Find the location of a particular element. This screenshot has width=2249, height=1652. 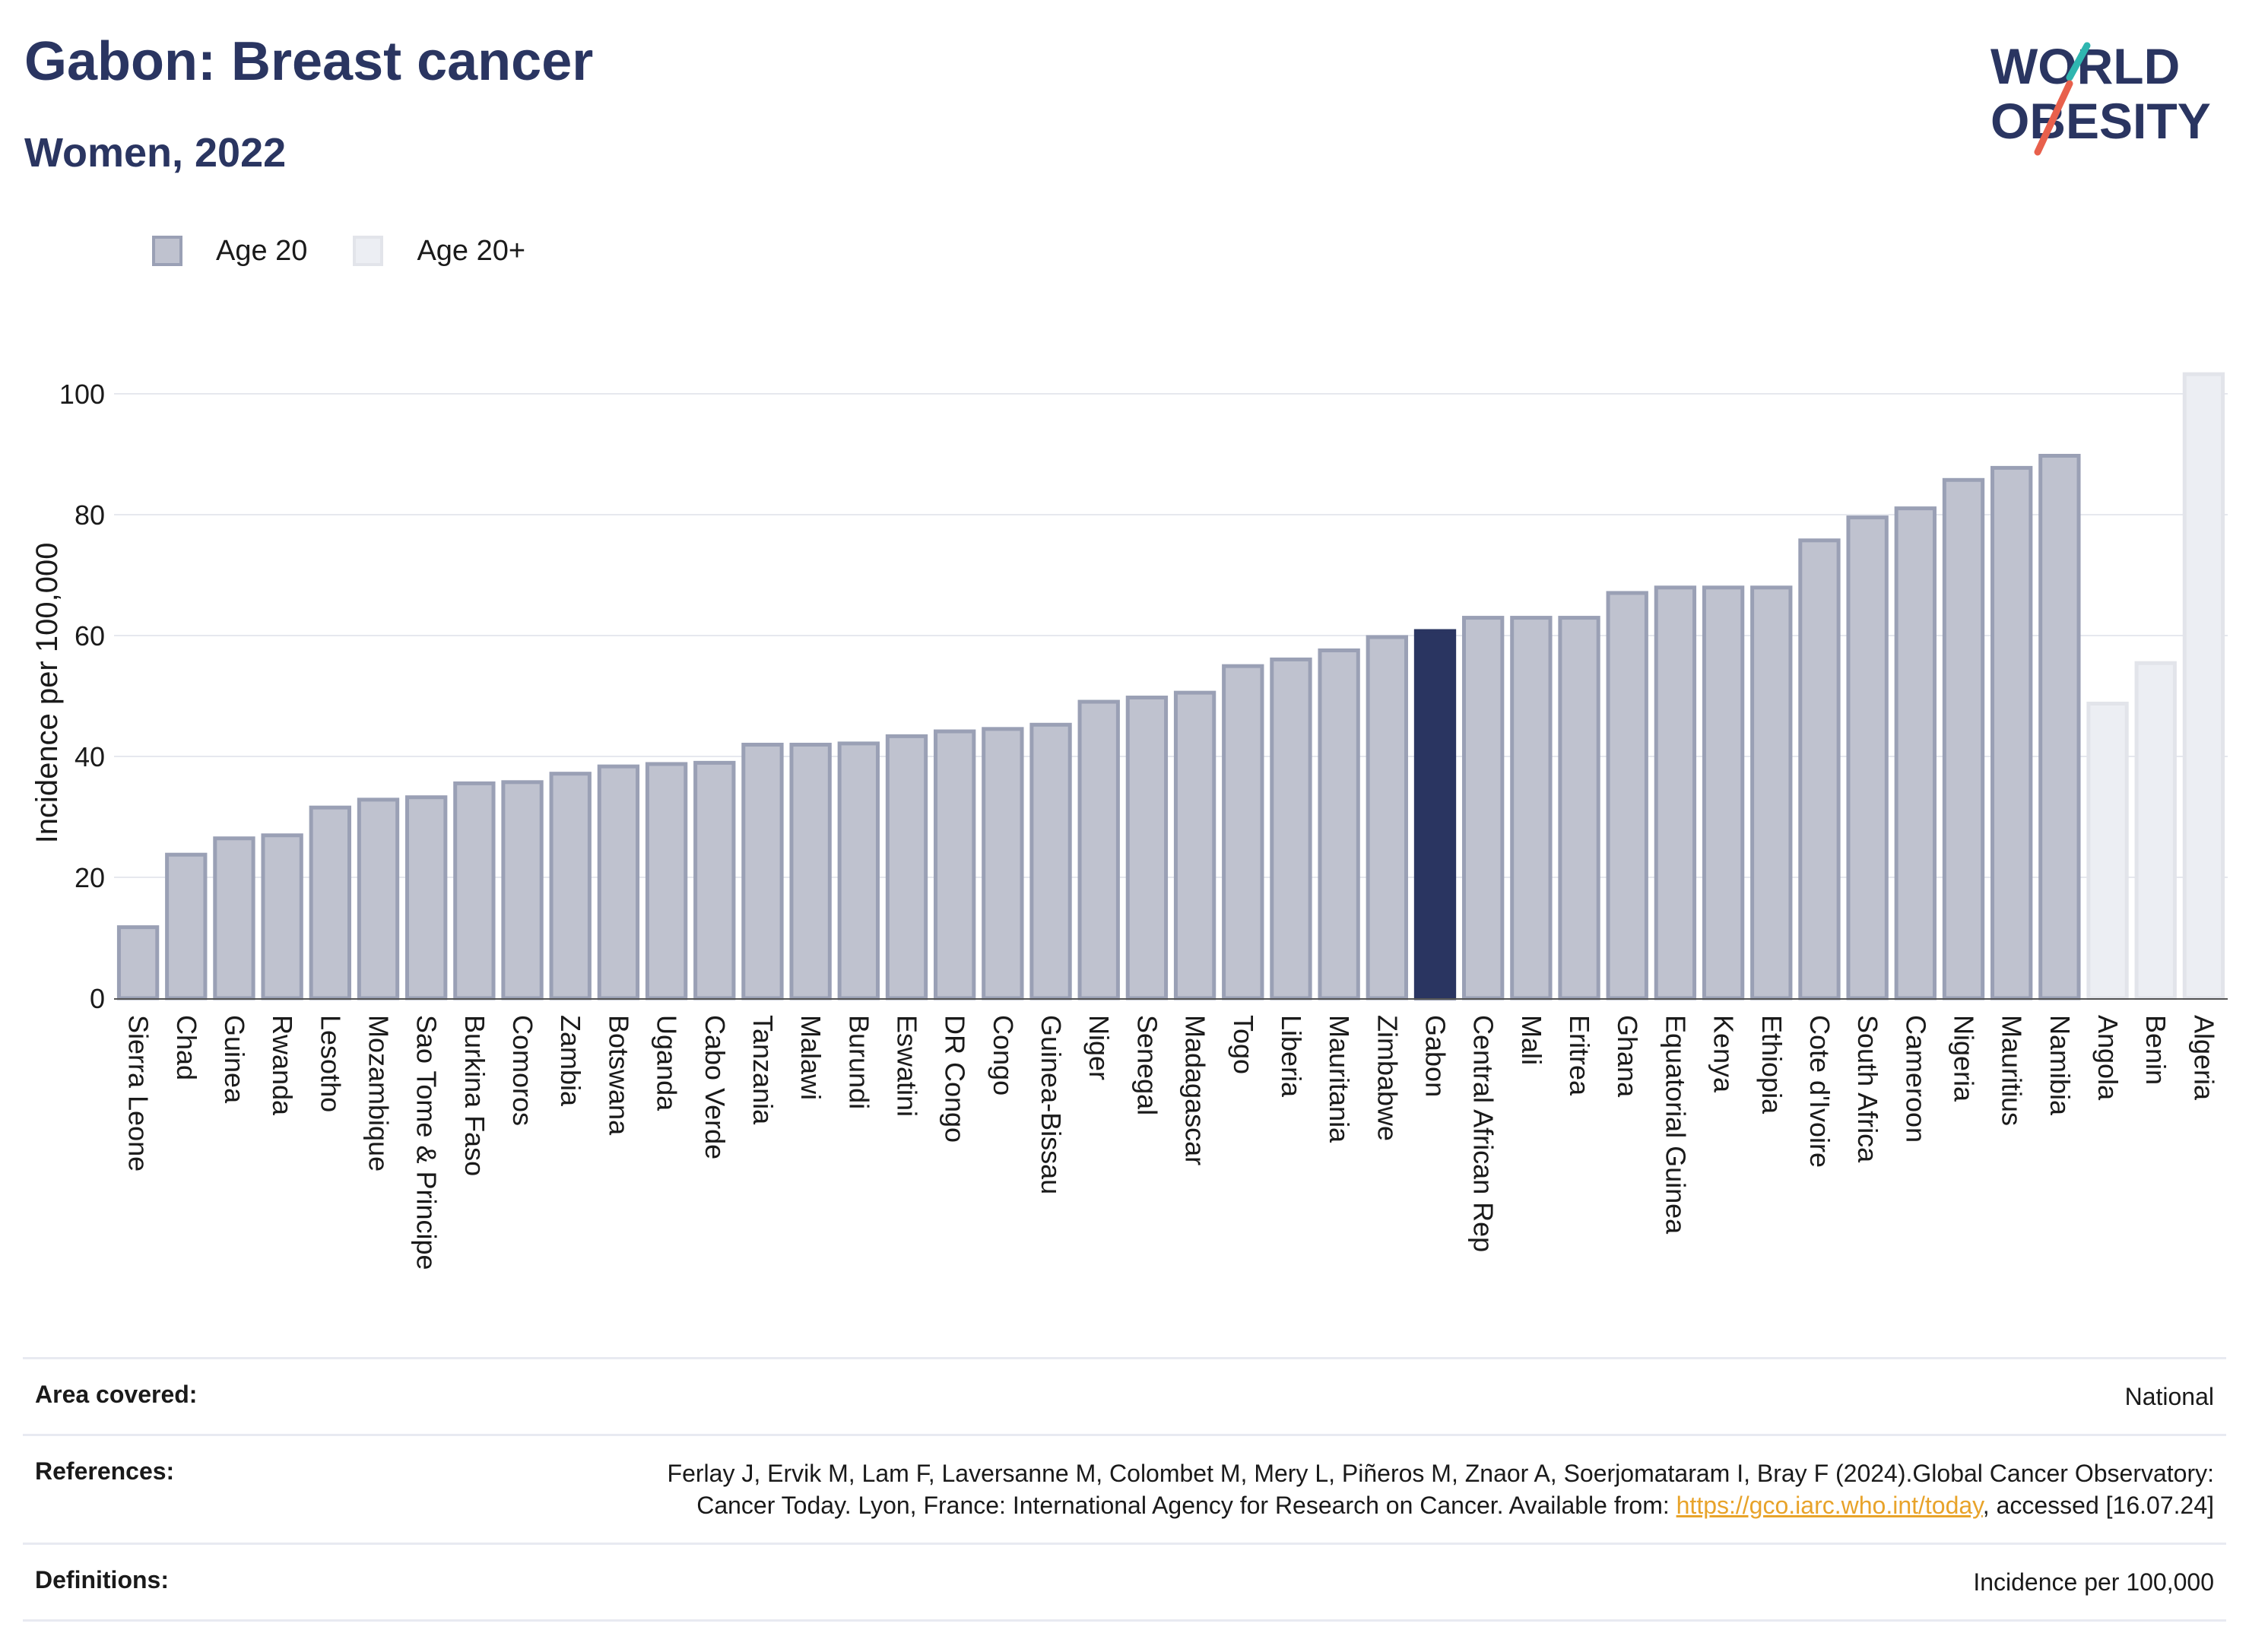

x-tick-label: Eswatini is located at coordinates (908, 1066).